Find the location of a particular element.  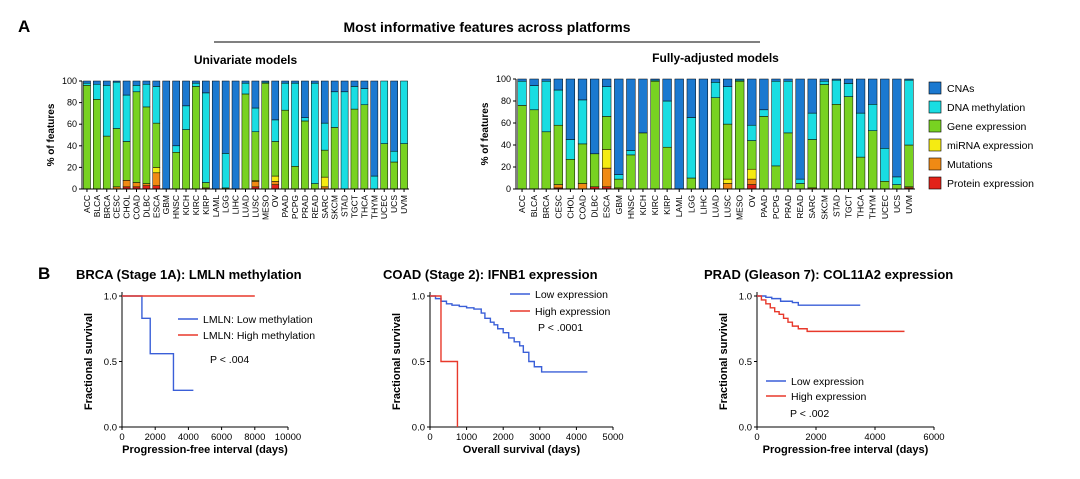

legend-label: High expression is located at coordinates (828, 397).